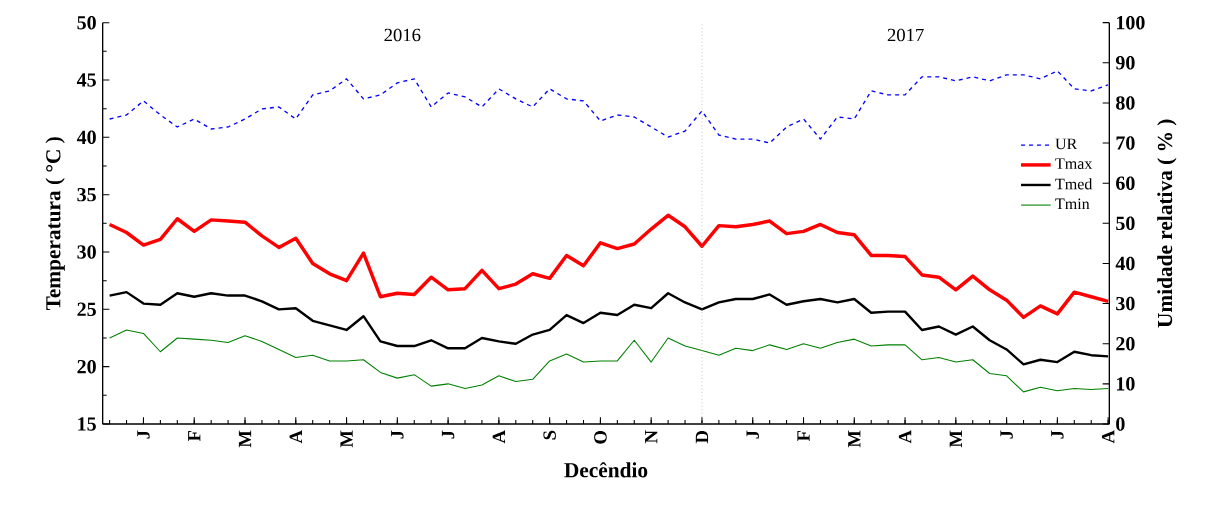 This screenshot has width=1208, height=506. Describe the element at coordinates (905, 35) in the screenshot. I see `annotation: 2017` at that location.